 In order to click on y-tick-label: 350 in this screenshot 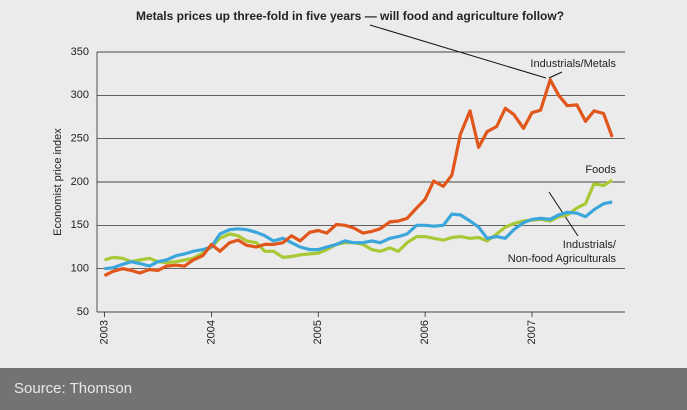, I will do `click(80, 52)`.